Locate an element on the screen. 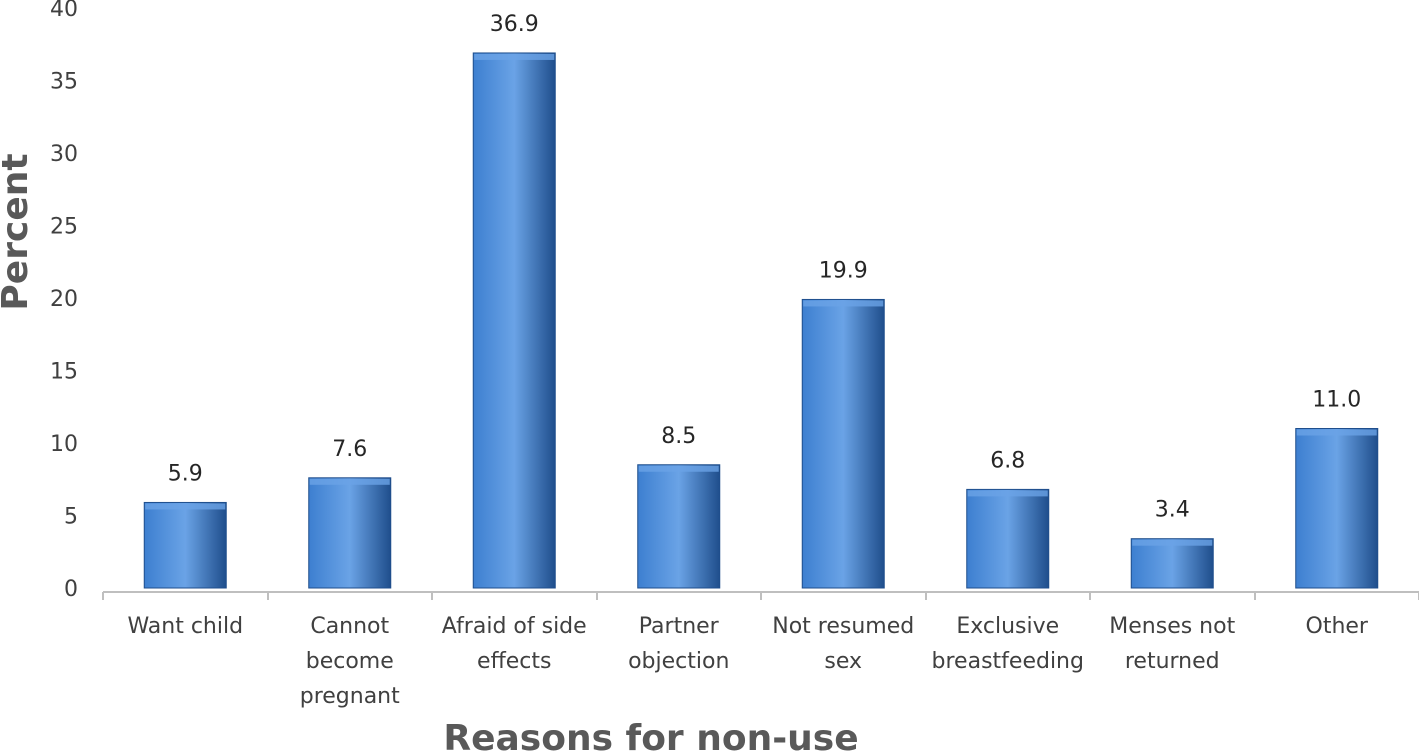 The image size is (1419, 752). category-label-line: Menses not is located at coordinates (1172, 626).